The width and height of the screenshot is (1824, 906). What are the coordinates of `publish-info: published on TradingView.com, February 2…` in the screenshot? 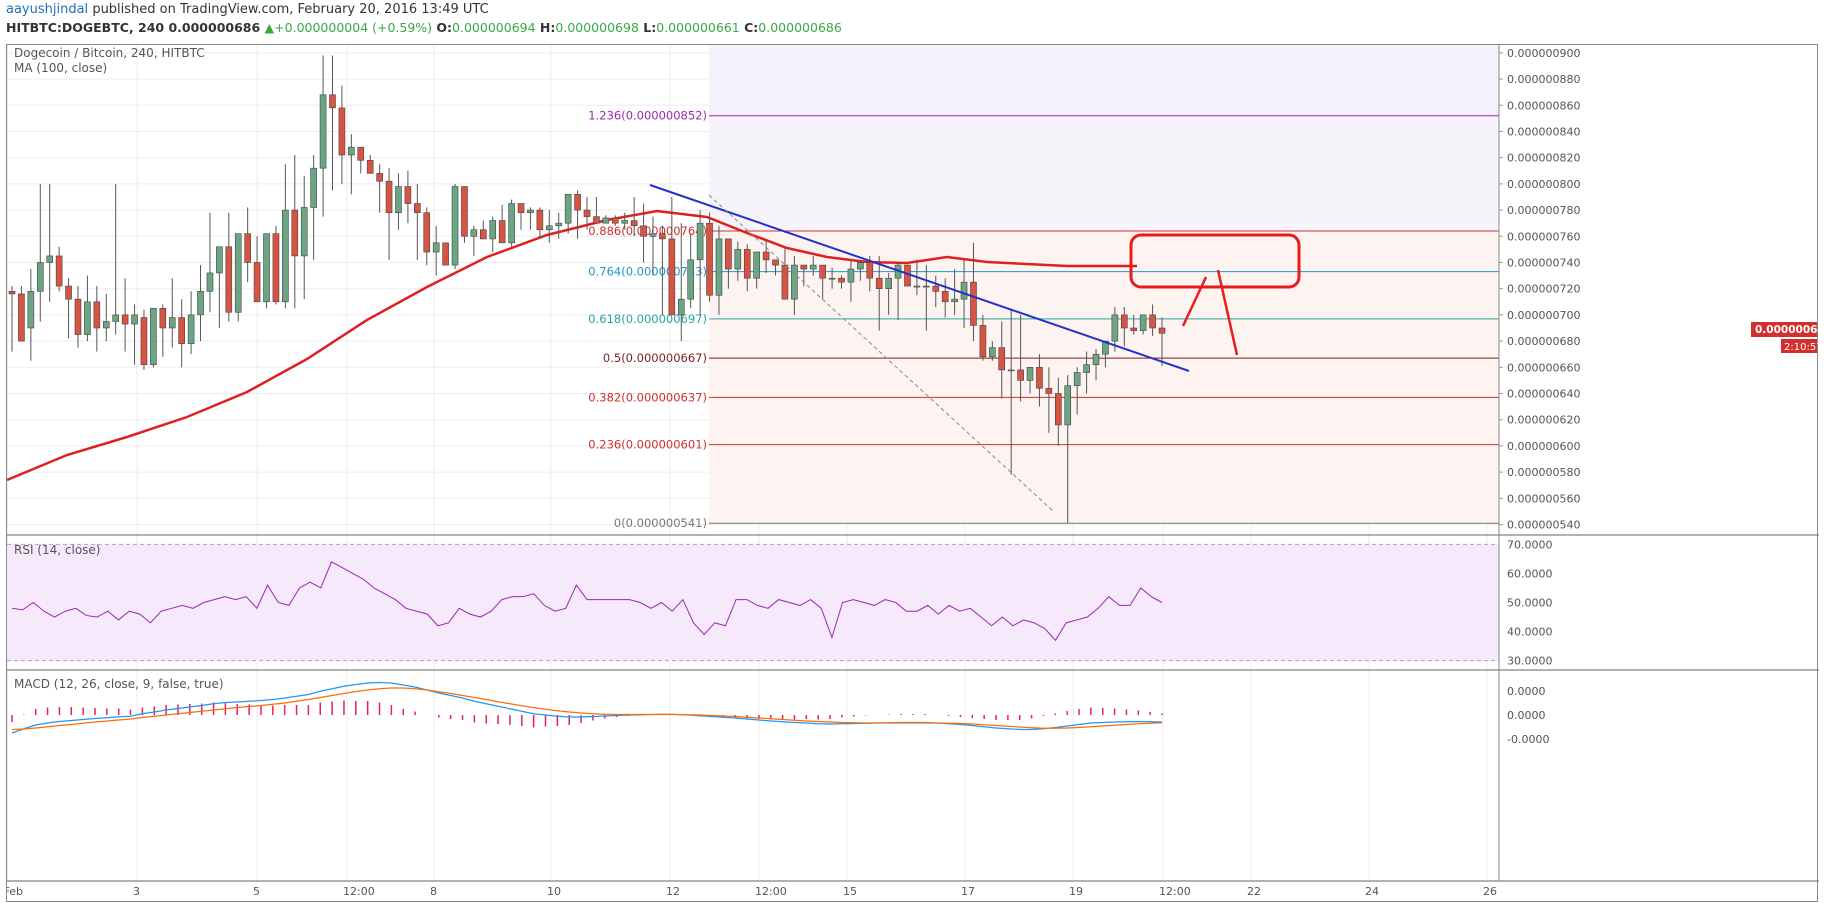 It's located at (290, 9).